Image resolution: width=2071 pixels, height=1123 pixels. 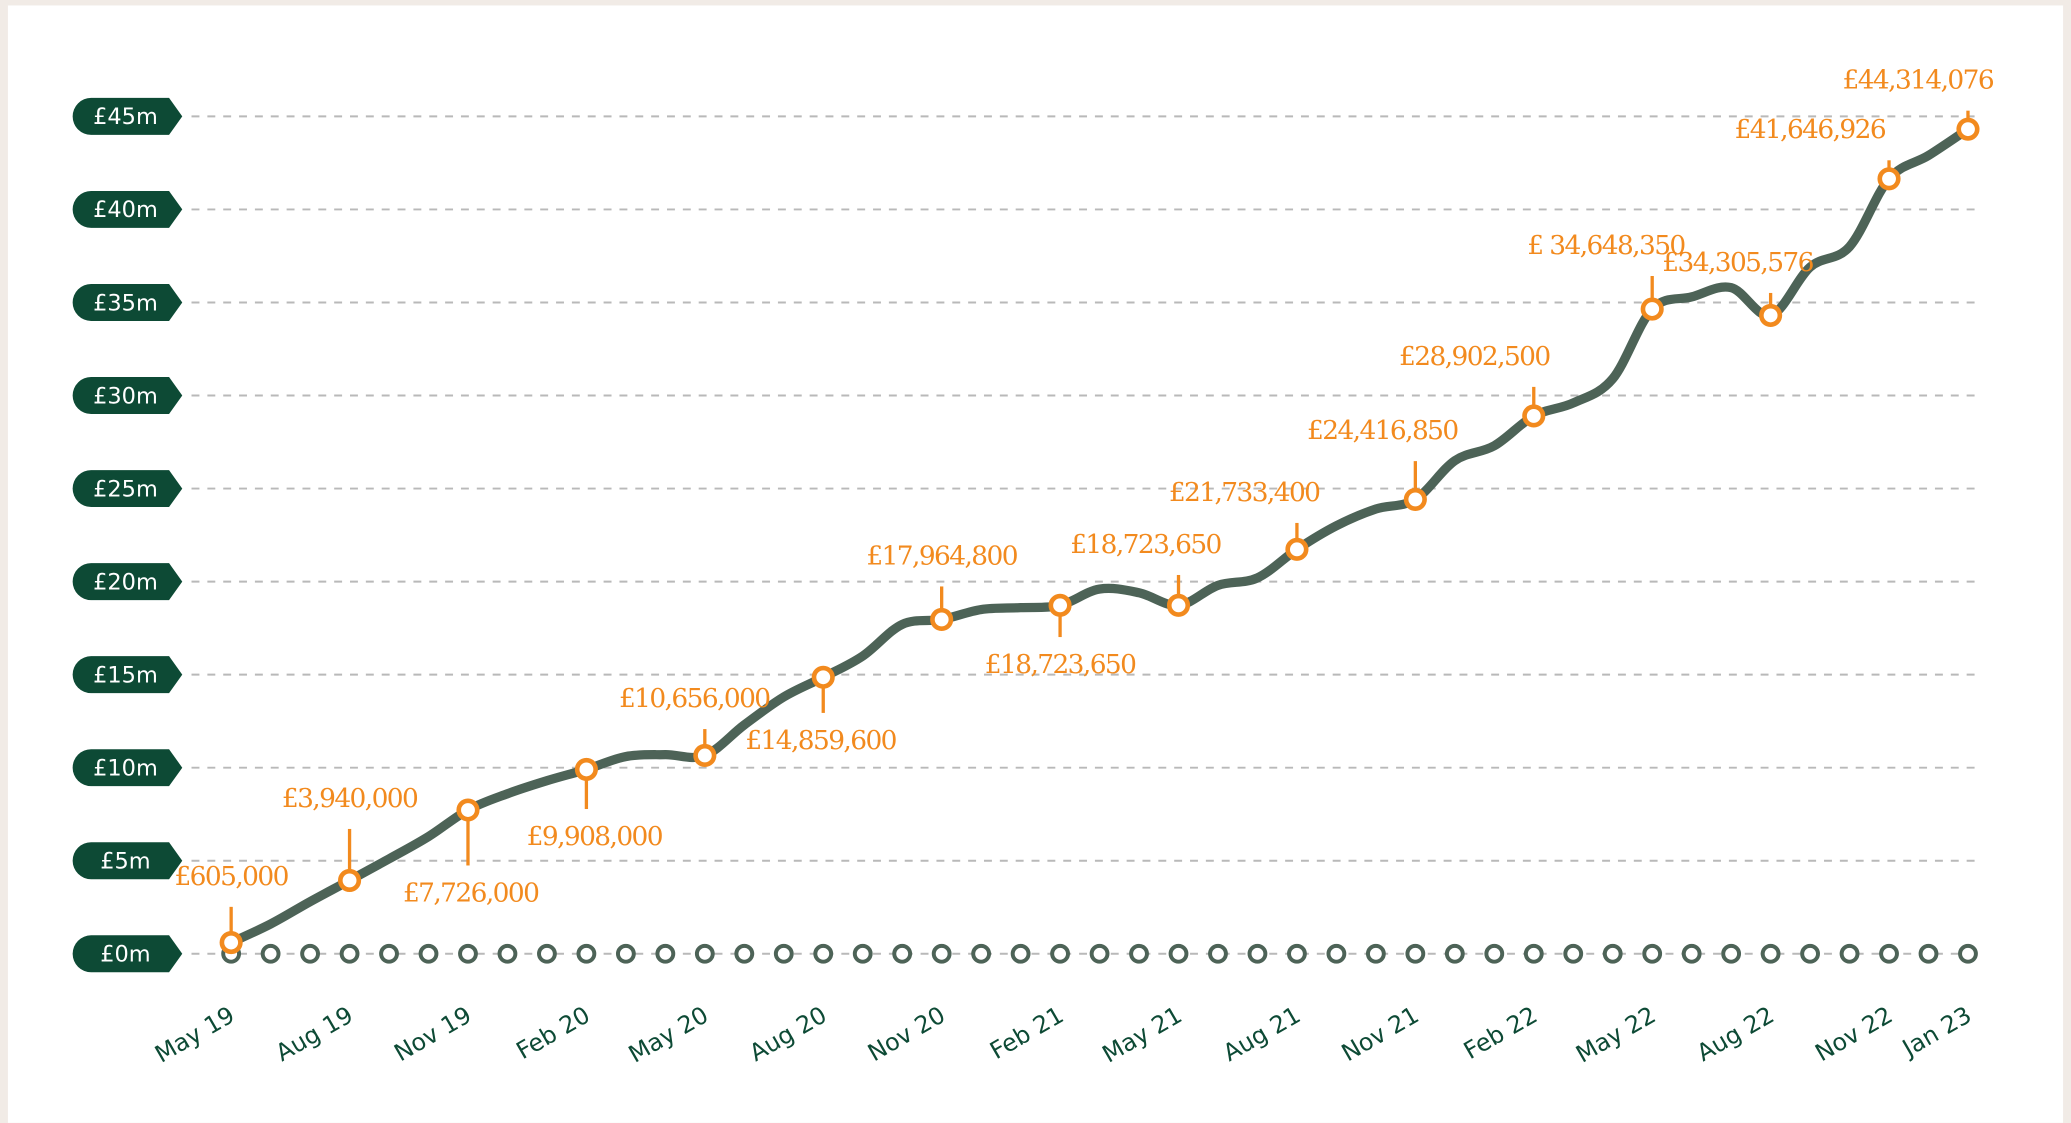 I want to click on y-tick-label: £40m, so click(x=125, y=210).